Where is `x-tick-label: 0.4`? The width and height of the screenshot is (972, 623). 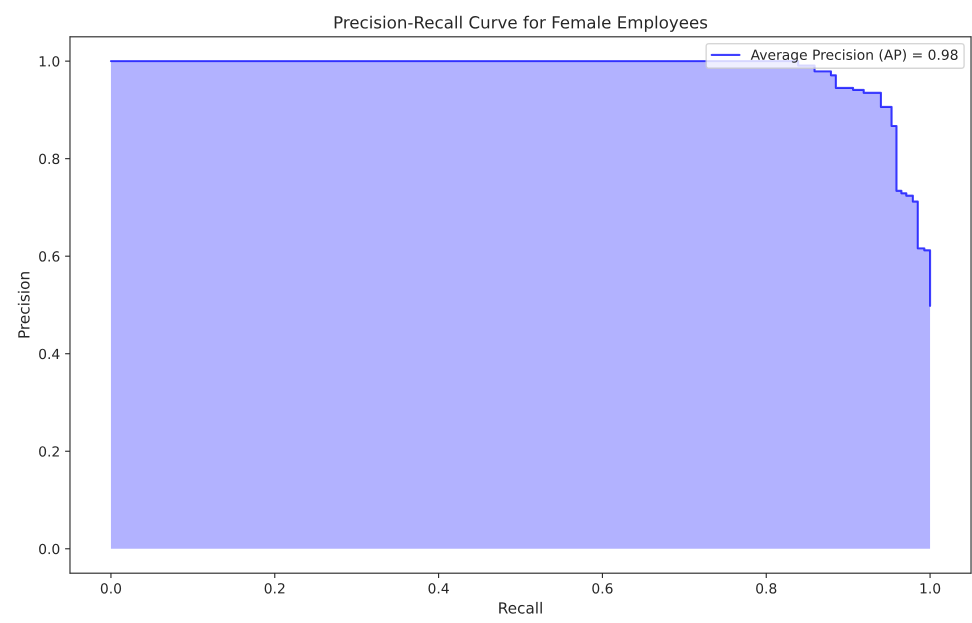
x-tick-label: 0.4 is located at coordinates (438, 588).